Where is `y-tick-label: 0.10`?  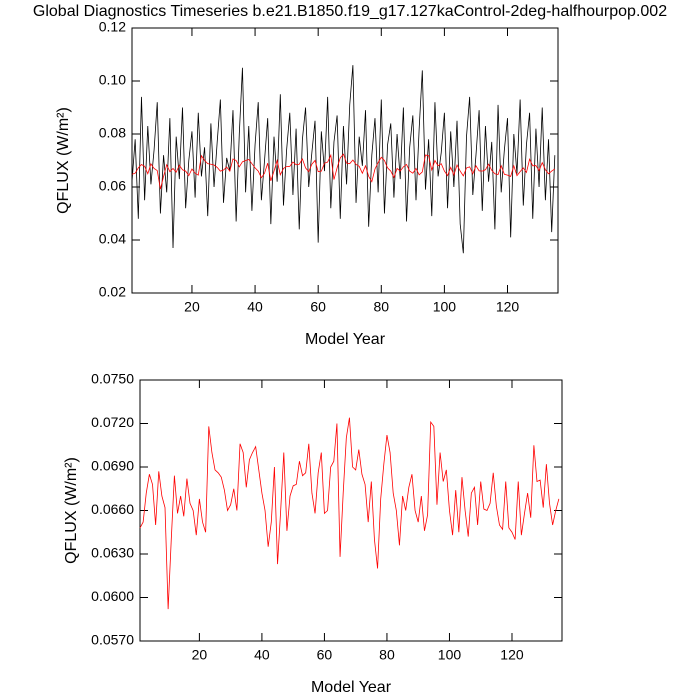
y-tick-label: 0.10 is located at coordinates (112, 80).